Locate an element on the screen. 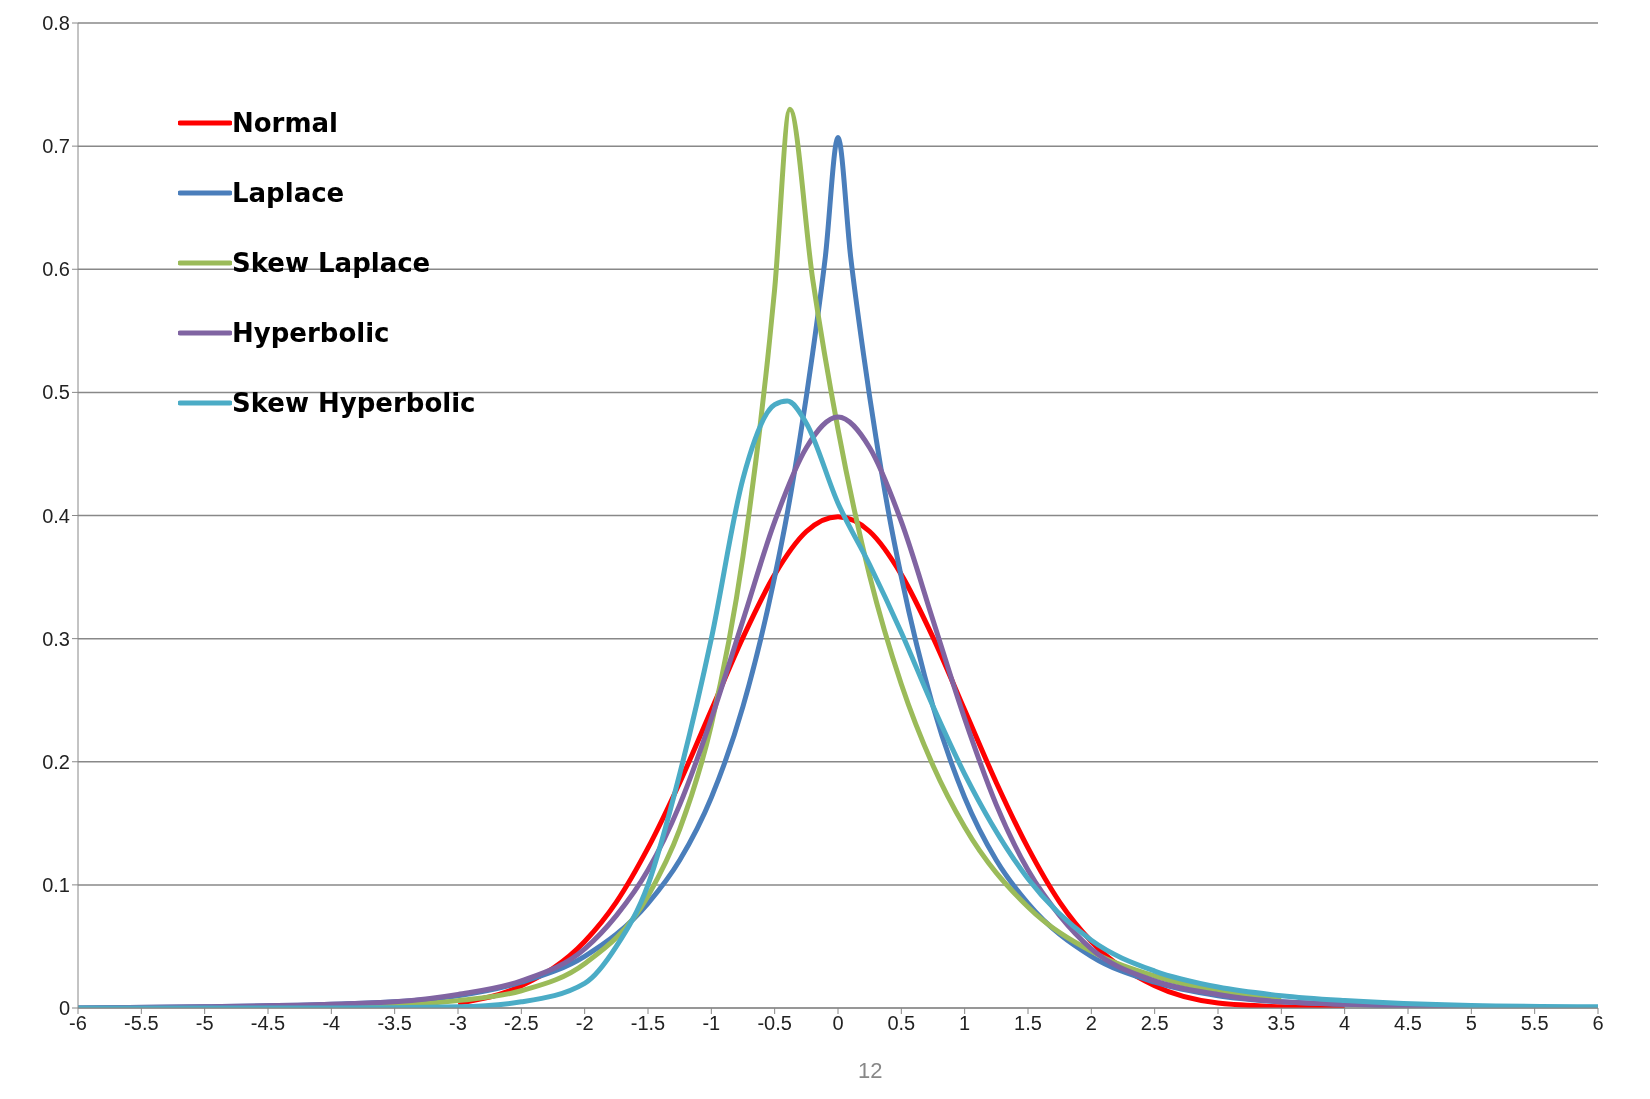 The image size is (1650, 1099). x-tick-label: -3 is located at coordinates (458, 1023).